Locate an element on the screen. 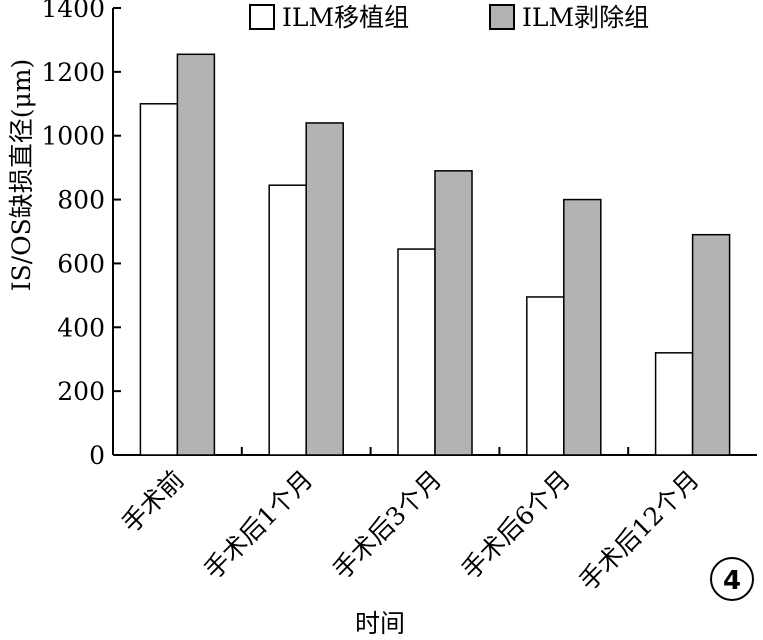  y-tick-label: 1400 is located at coordinates (73, 11).